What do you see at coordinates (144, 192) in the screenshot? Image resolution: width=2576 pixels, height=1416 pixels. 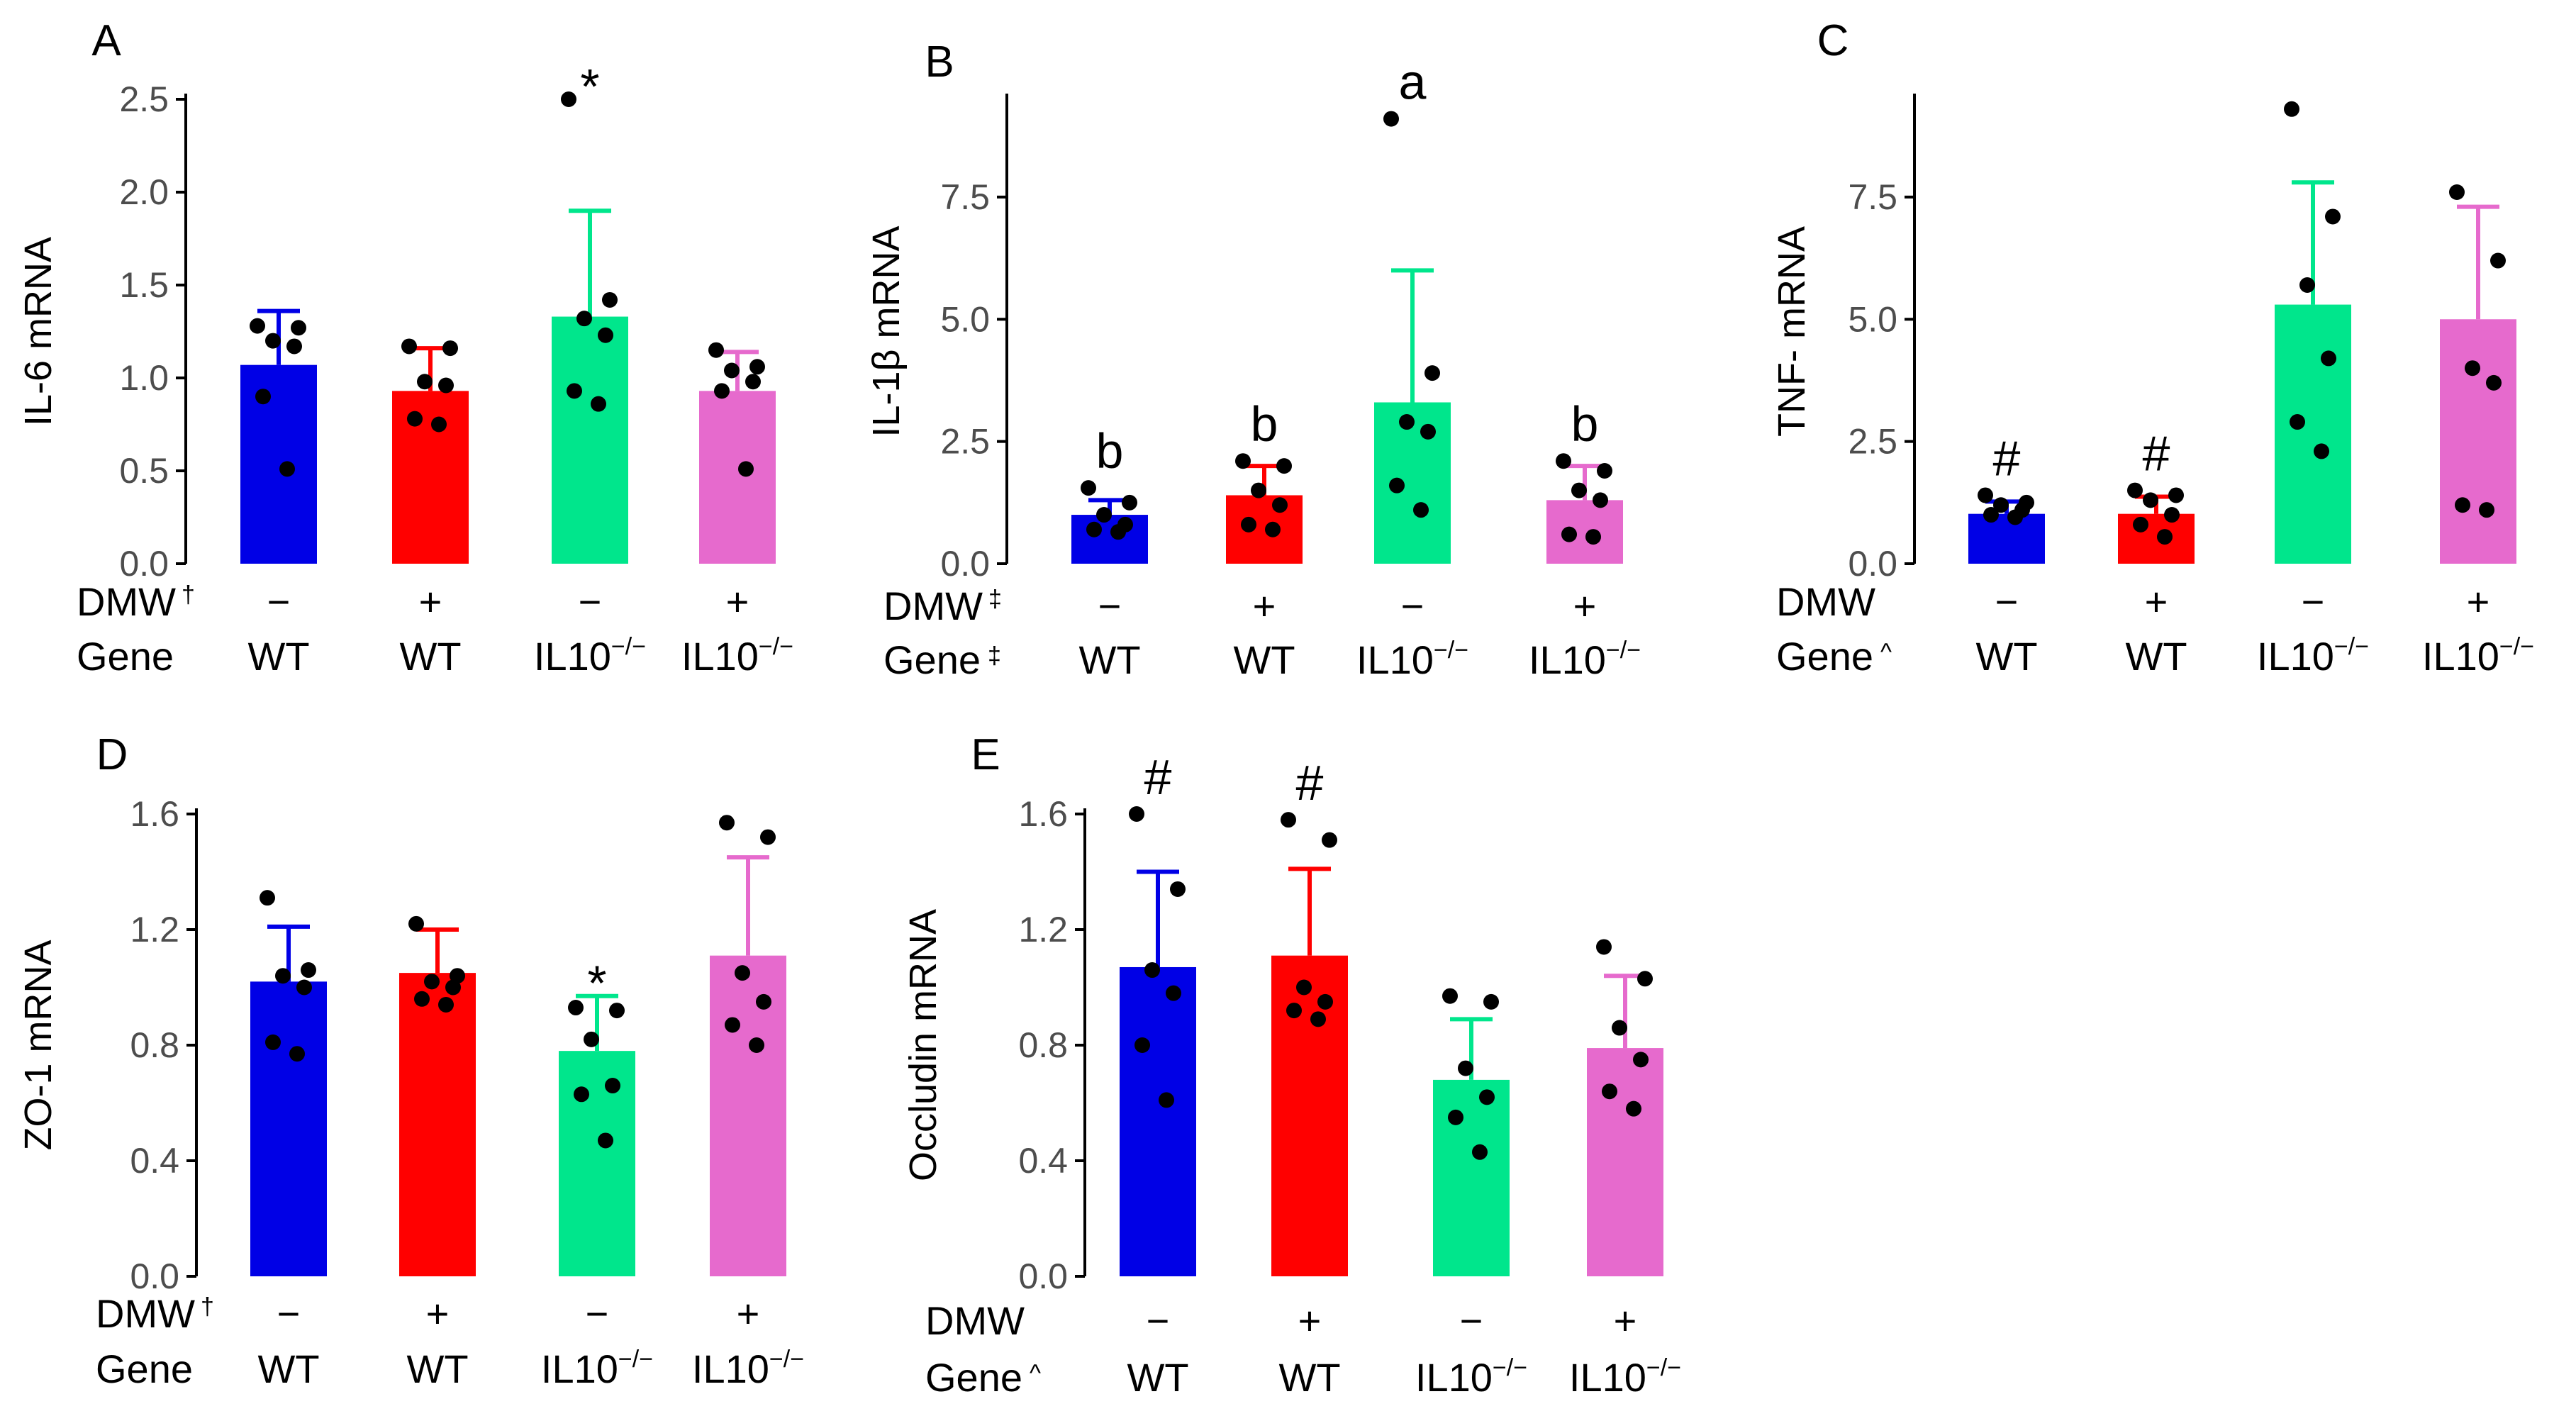 I see `y-tick-label: 2.0` at bounding box center [144, 192].